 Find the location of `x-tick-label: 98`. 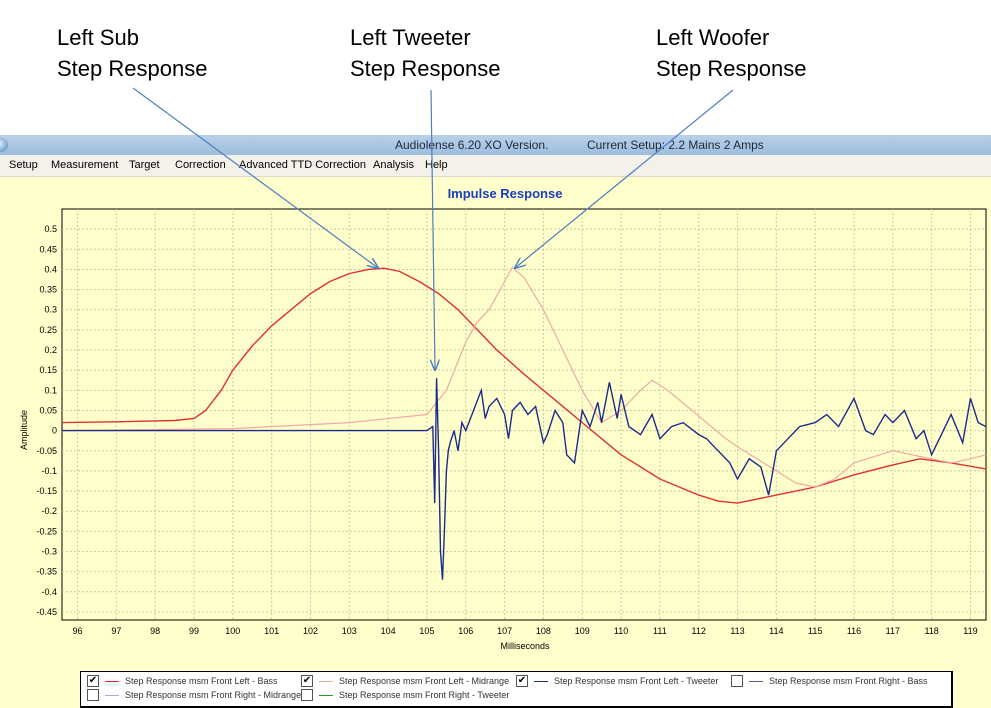

x-tick-label: 98 is located at coordinates (155, 631).